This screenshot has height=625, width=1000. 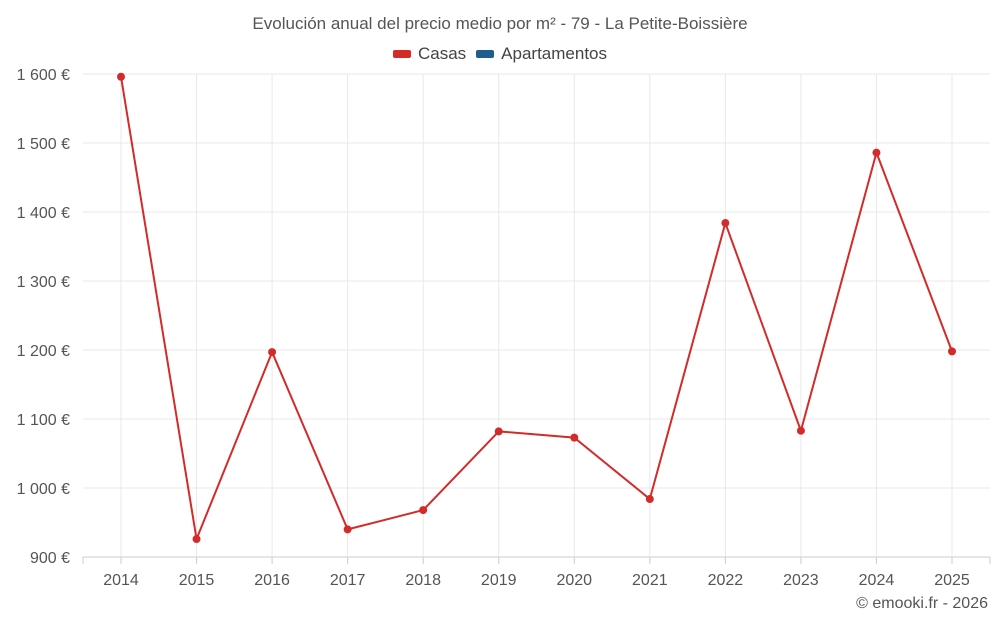 I want to click on legend: Casas Apartamentos, so click(x=500, y=54).